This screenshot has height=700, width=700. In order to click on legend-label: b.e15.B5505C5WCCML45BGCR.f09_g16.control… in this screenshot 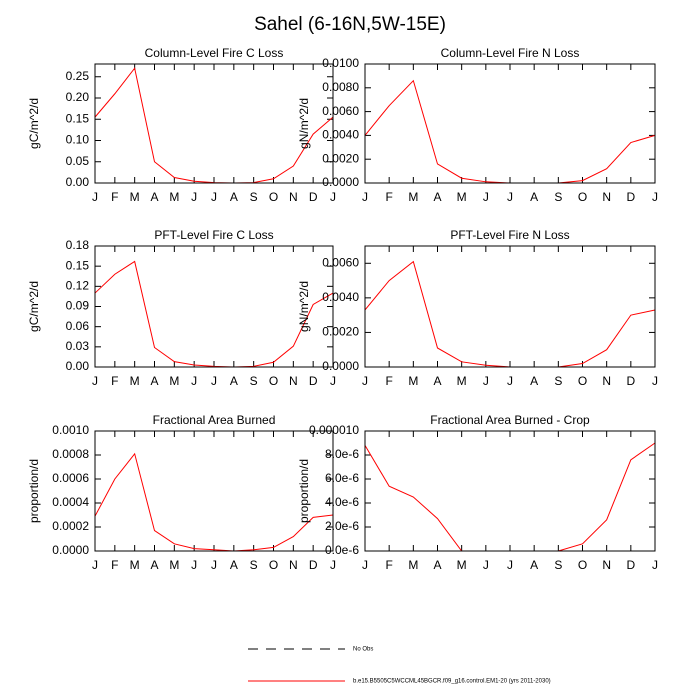, I will do `click(452, 682)`.